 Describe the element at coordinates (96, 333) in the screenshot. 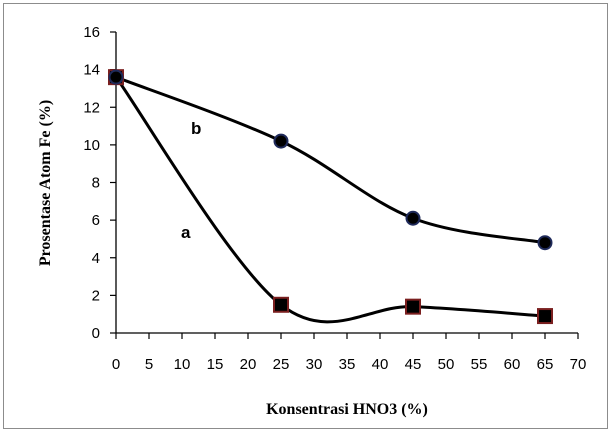

I see `y-tick-label: 0` at that location.